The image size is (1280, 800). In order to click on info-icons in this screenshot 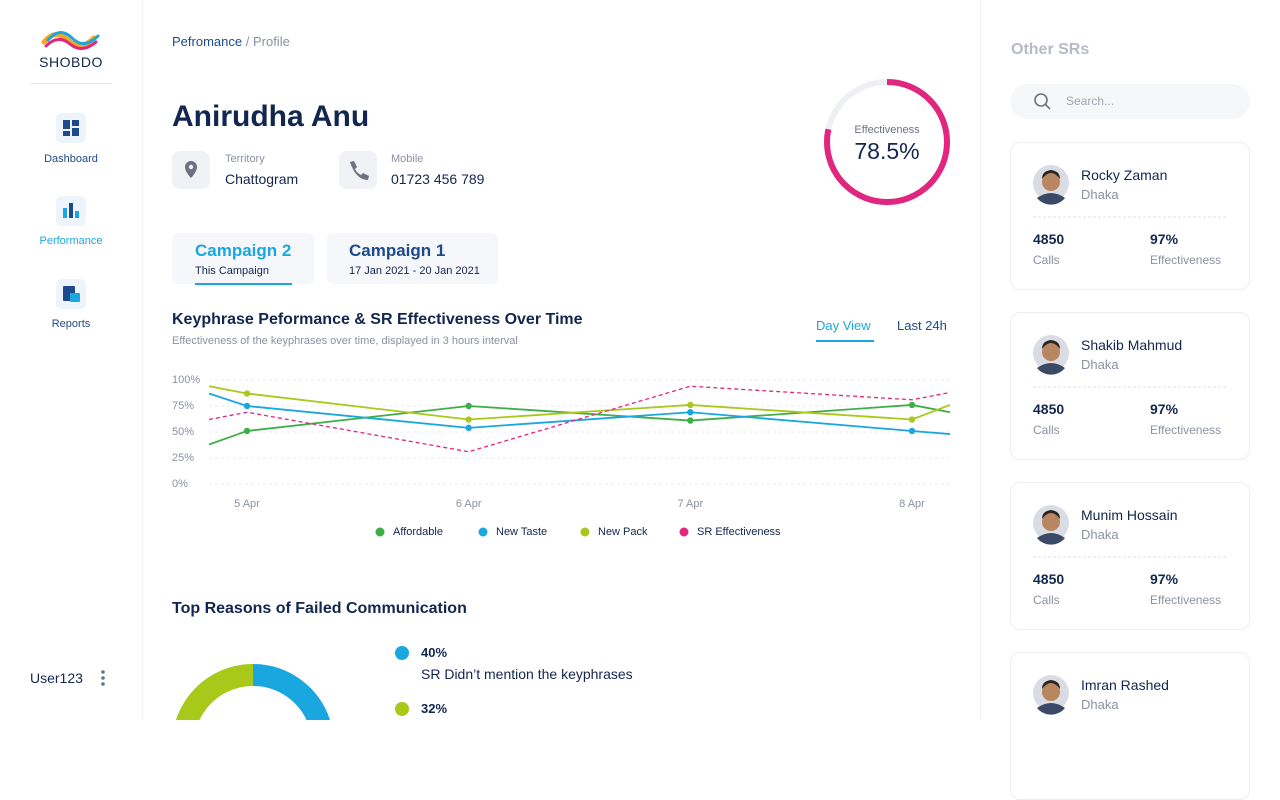, I will do `click(274, 170)`.